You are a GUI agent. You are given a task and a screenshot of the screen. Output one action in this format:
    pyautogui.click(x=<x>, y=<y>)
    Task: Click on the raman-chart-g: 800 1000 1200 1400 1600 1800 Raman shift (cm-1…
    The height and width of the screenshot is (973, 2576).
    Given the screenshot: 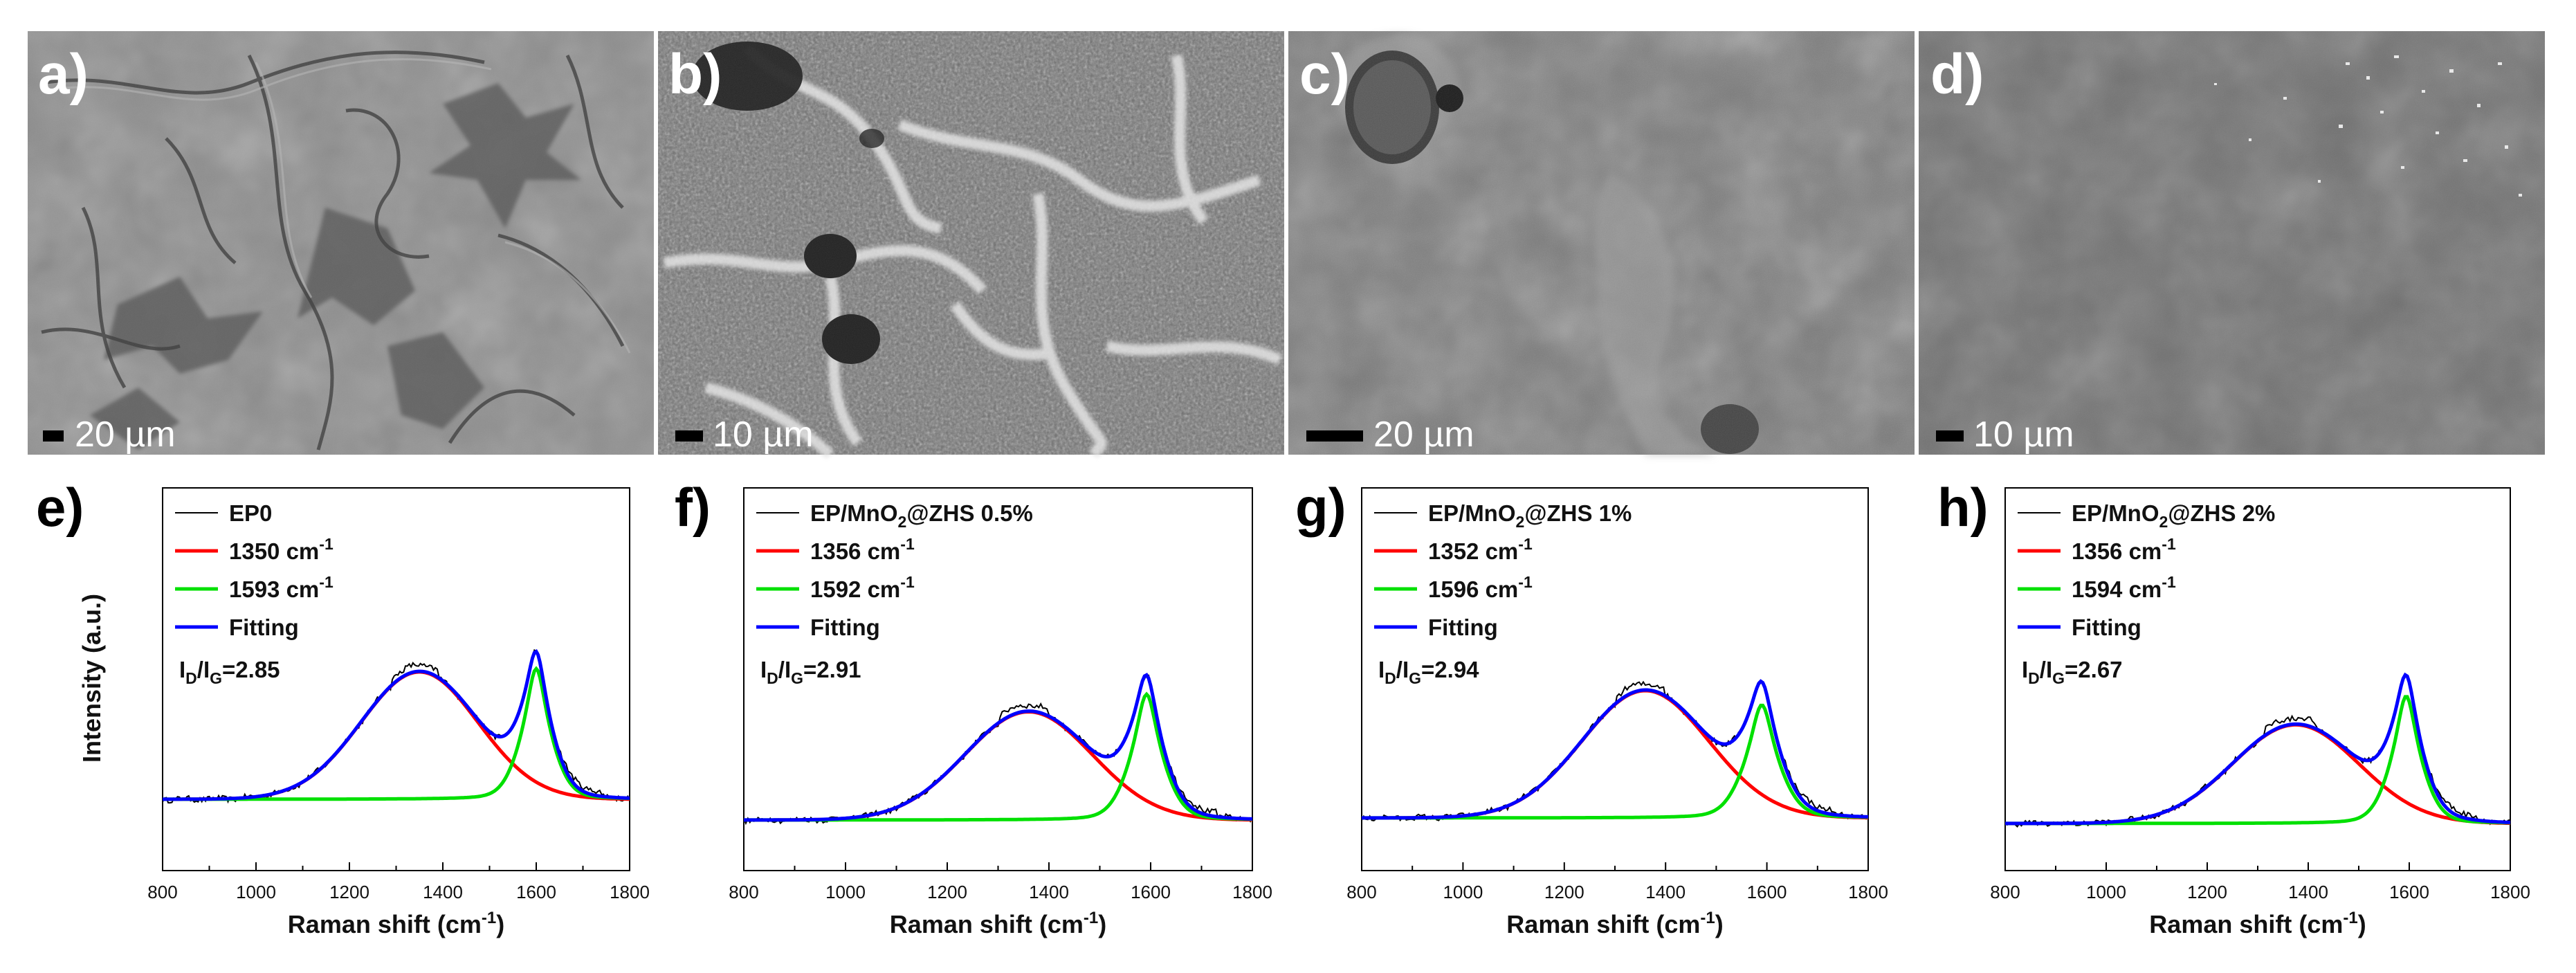 What is the action you would take?
    pyautogui.click(x=1592, y=707)
    